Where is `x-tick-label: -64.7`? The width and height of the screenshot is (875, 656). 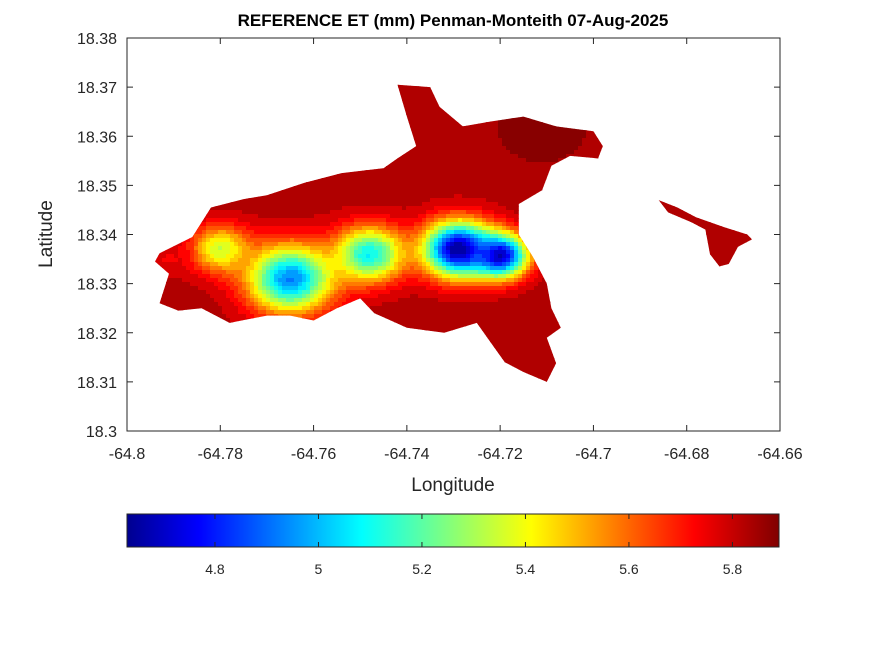
x-tick-label: -64.7 is located at coordinates (593, 454).